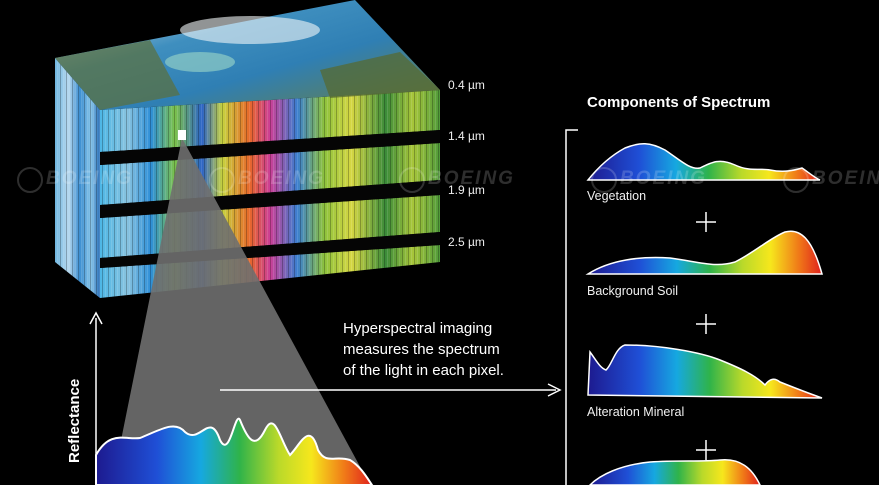 The width and height of the screenshot is (879, 485). I want to click on background-soil-spectrum, so click(704, 252).